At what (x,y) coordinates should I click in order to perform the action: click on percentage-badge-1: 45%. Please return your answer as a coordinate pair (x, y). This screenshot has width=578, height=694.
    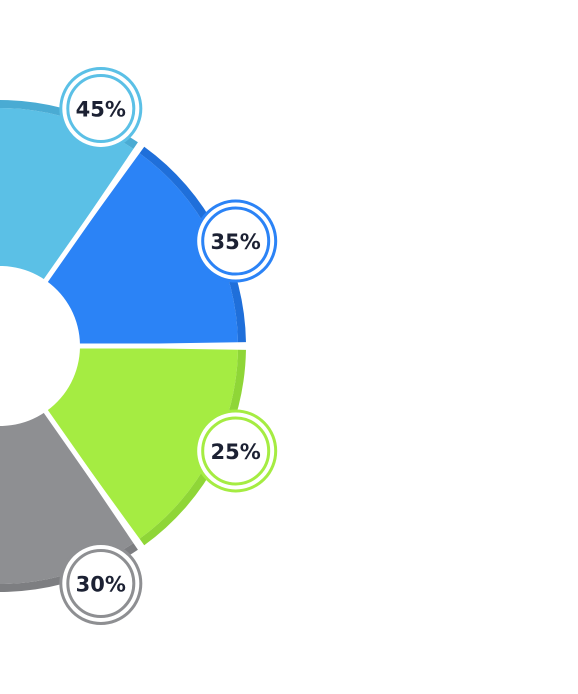
    Looking at the image, I should click on (101, 109).